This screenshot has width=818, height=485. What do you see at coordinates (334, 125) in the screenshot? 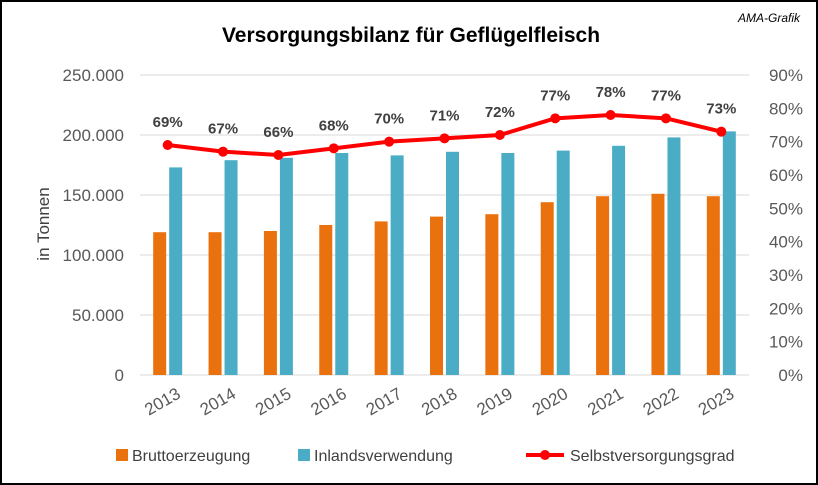
I see `data-label: 68%` at bounding box center [334, 125].